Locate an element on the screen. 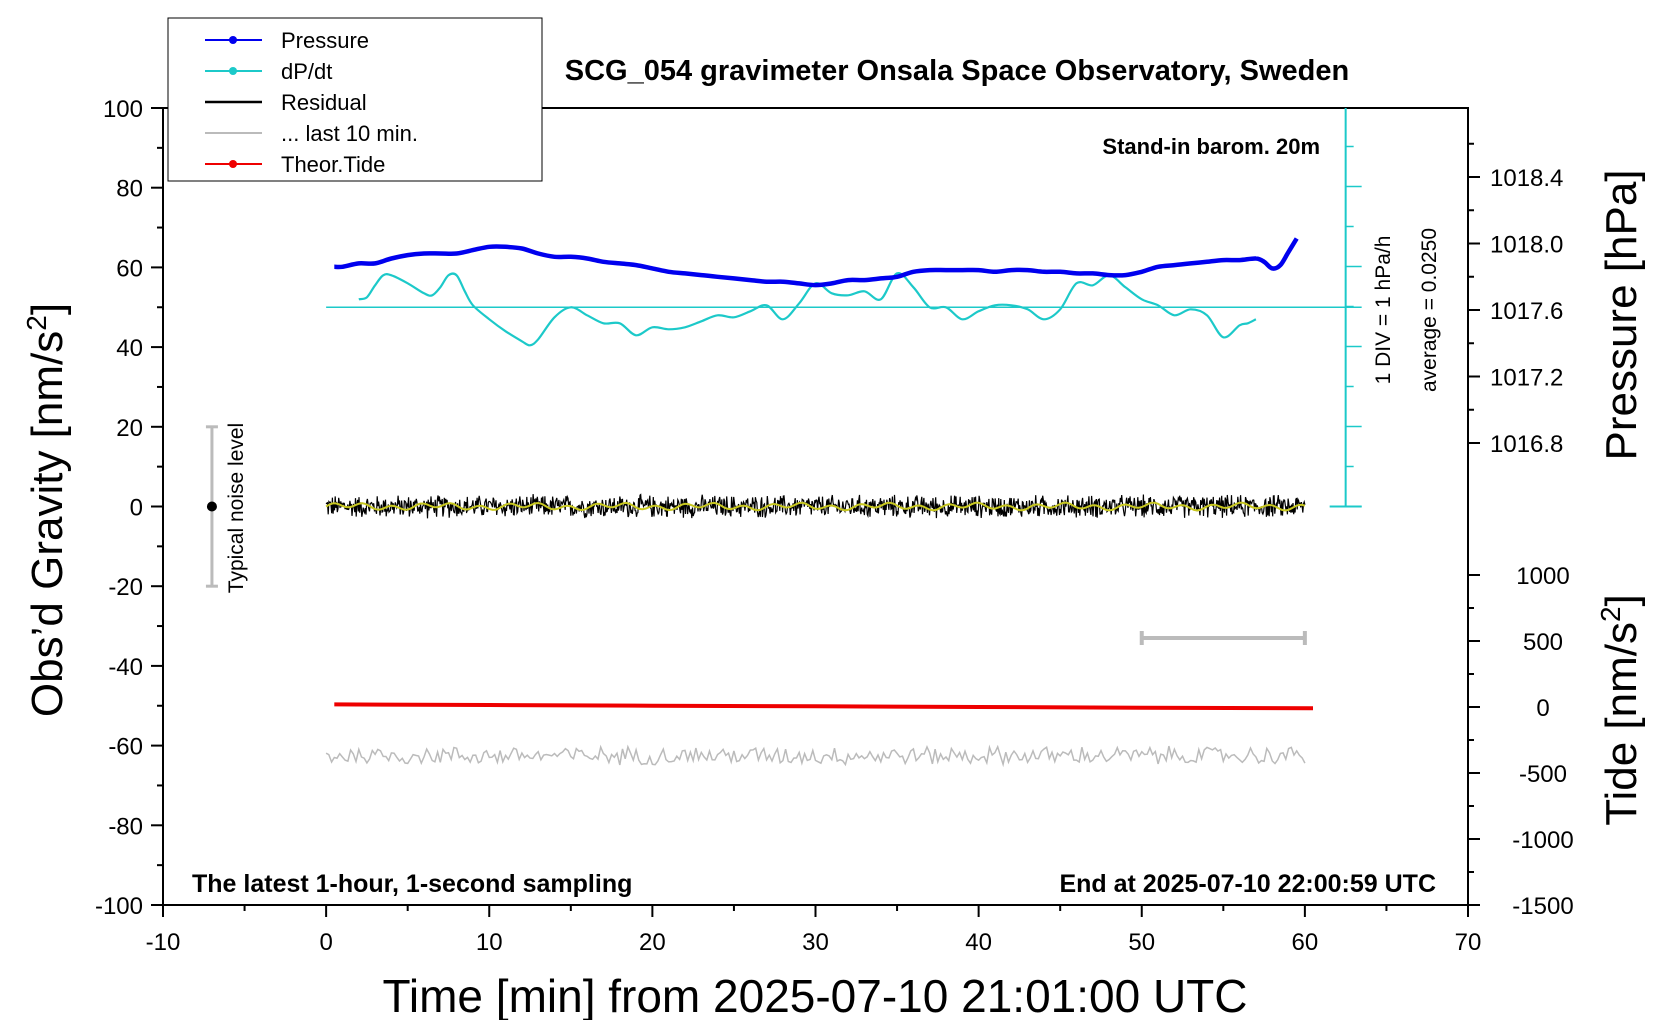 The width and height of the screenshot is (1660, 1020). noise-level-center-point is located at coordinates (211, 506).